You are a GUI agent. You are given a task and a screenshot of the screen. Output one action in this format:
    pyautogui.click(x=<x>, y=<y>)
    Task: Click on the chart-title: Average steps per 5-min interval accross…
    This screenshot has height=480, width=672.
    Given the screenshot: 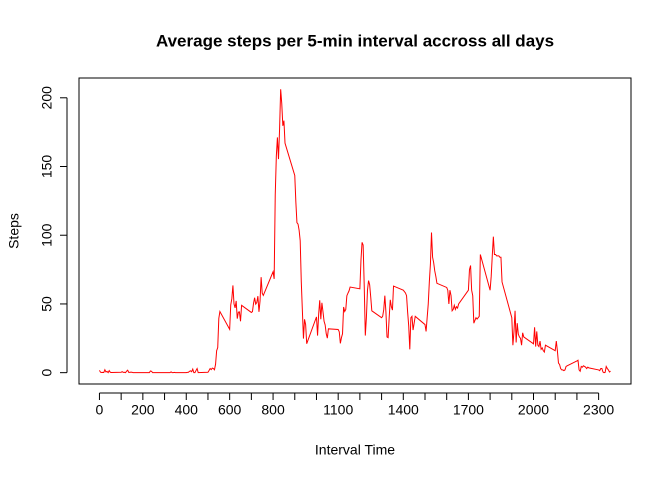 What is the action you would take?
    pyautogui.click(x=355, y=40)
    